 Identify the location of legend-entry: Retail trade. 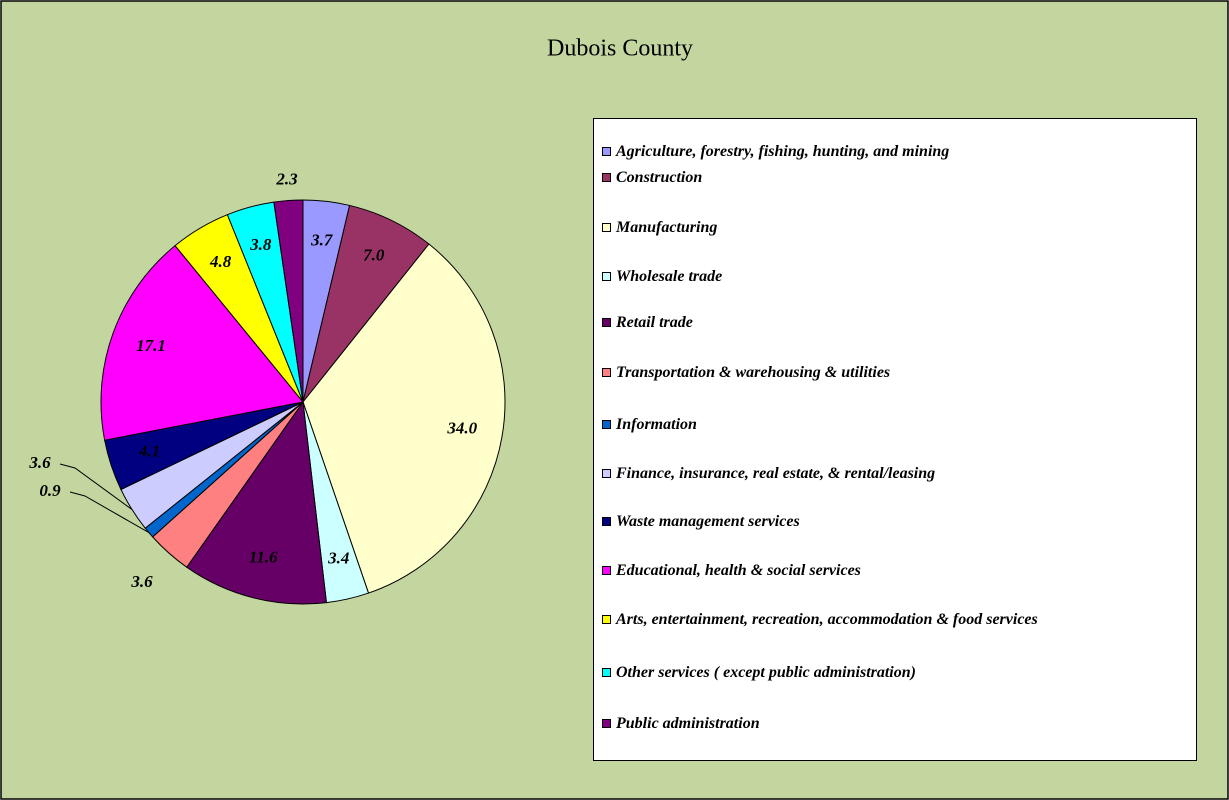
(859, 322).